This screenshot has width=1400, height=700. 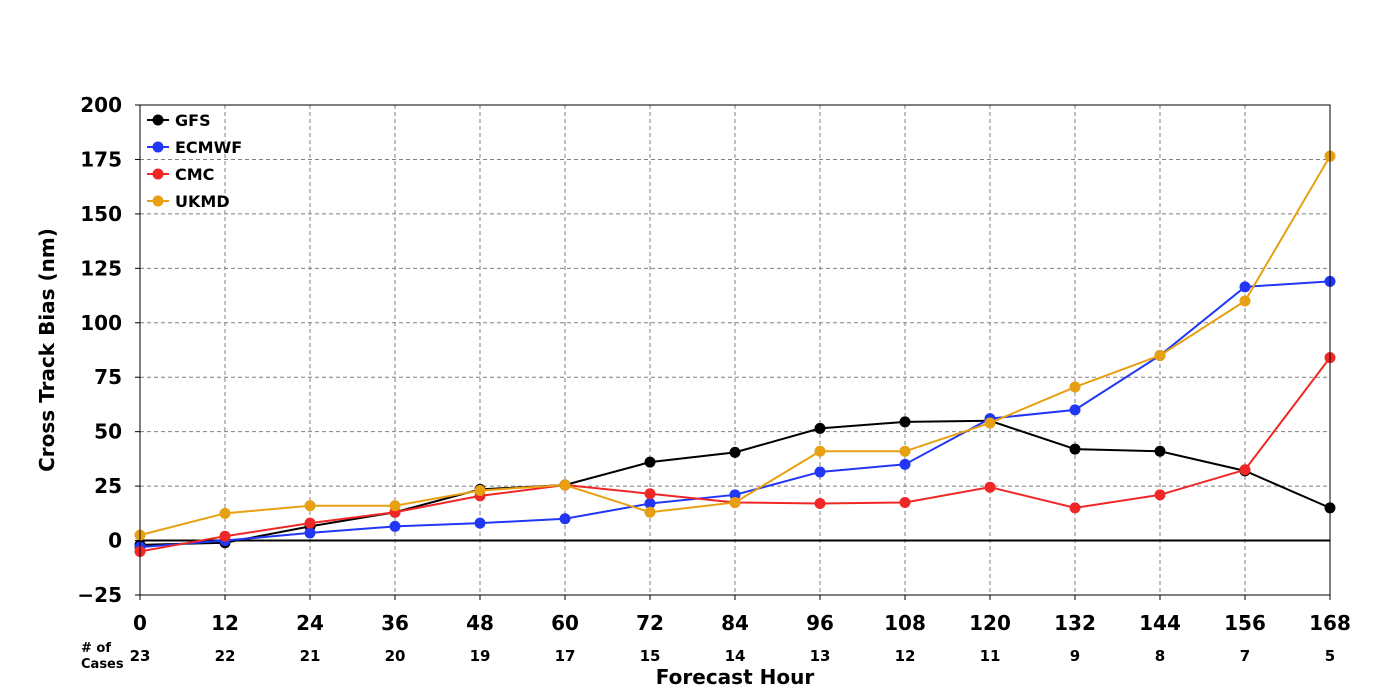 What do you see at coordinates (108, 350) in the screenshot?
I see `y-axis-ticks: −25 0 25 50 75 100 125 150 175 200` at bounding box center [108, 350].